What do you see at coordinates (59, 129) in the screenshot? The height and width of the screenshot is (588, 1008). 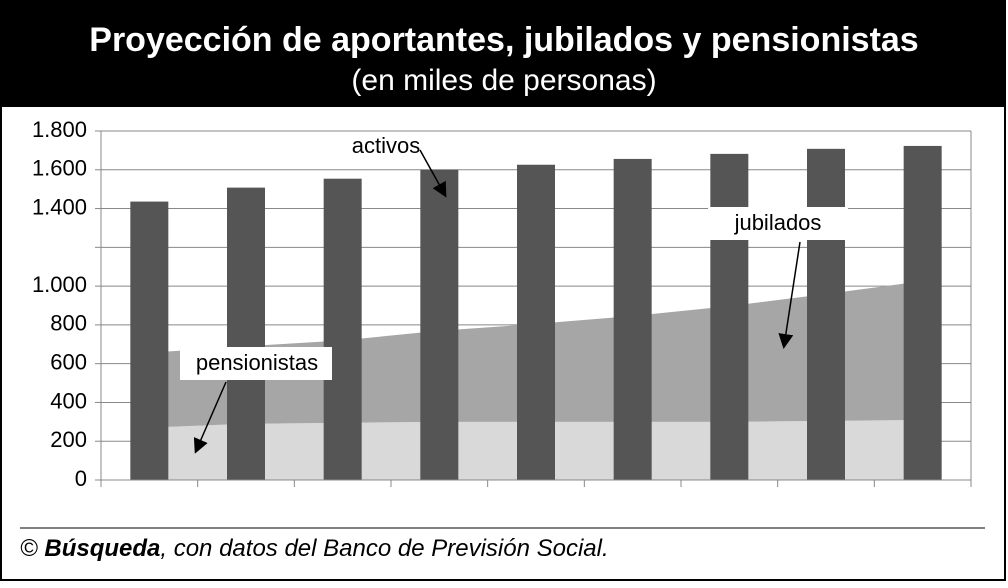 I see `y-tick-label: 1.800` at bounding box center [59, 129].